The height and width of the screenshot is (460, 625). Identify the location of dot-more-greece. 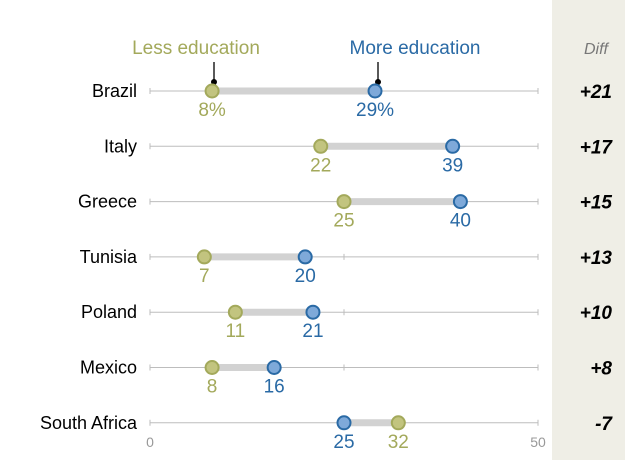
(460, 202).